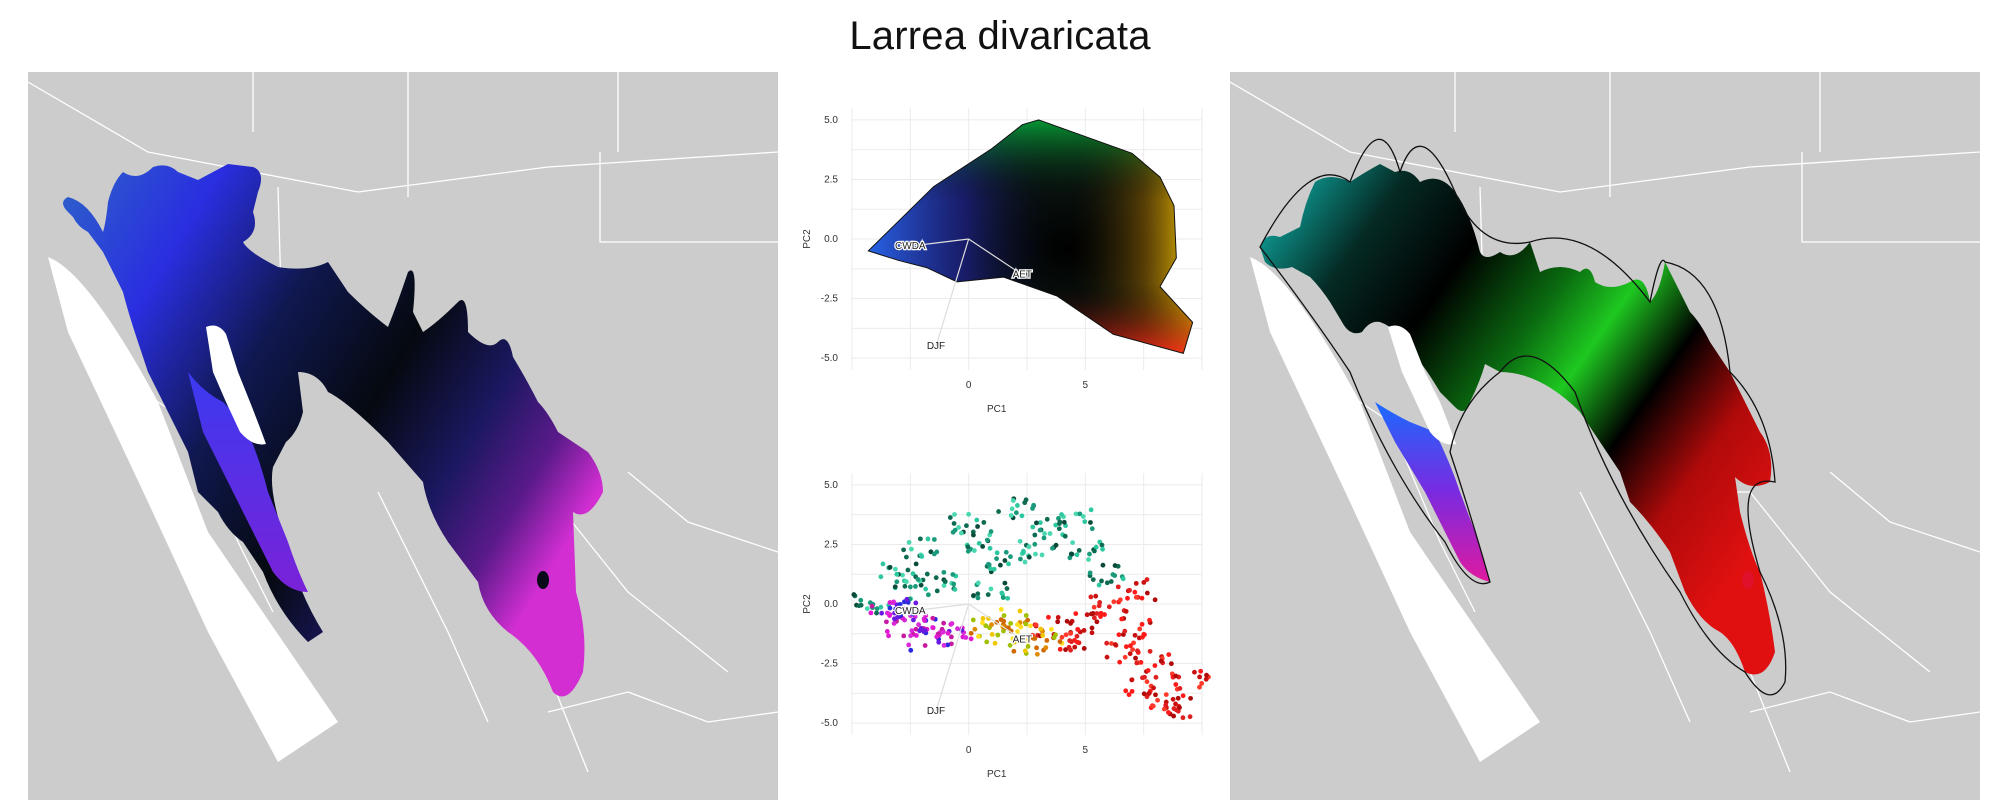  I want to click on pca-top-svg: CWDA AET DJF 5.0 2.5 0.0 -2.5 -5.0 0 5 PC1 PC2, so click(1002, 261).